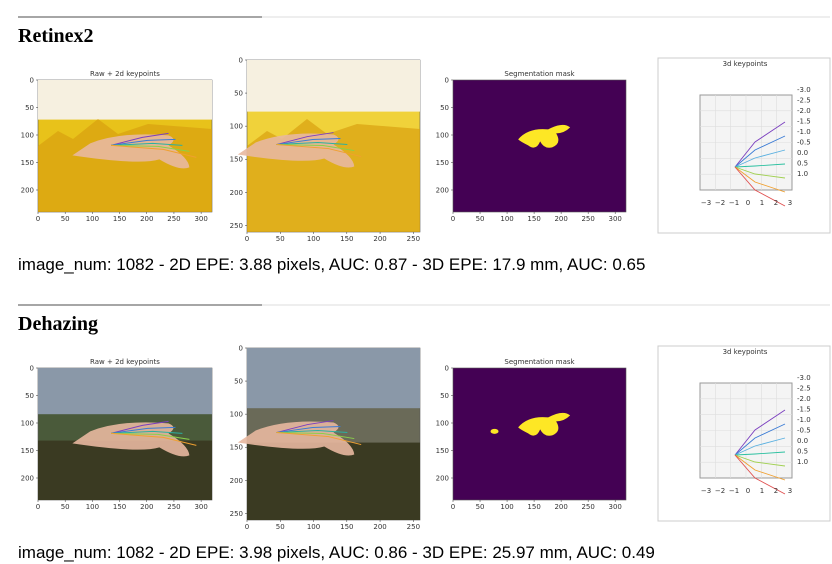  Describe the element at coordinates (236, 226) in the screenshot. I see `y-tick-label: 250` at that location.